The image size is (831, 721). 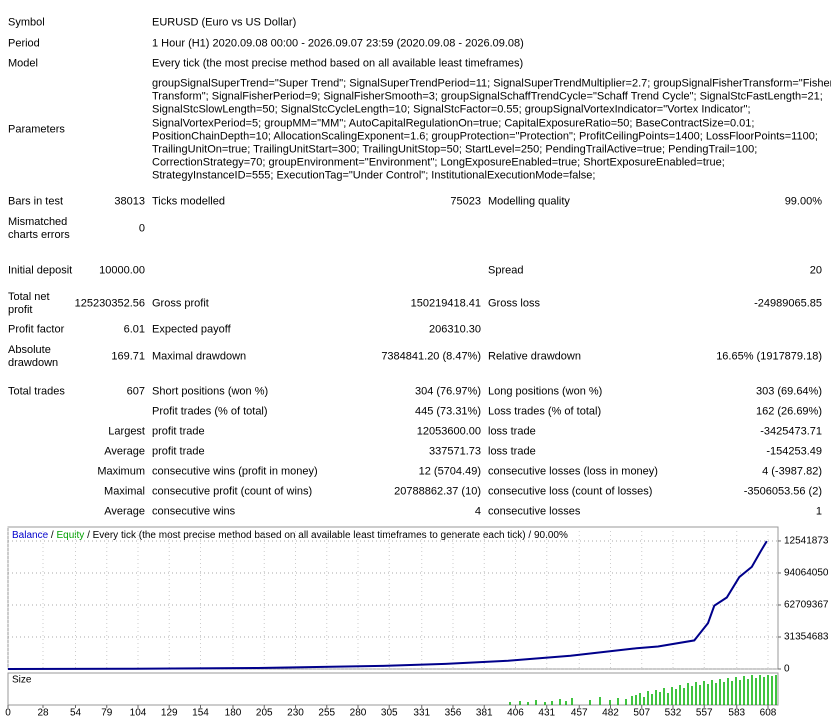 What do you see at coordinates (788, 391) in the screenshot?
I see `cell-value: 303 (69.64%)` at bounding box center [788, 391].